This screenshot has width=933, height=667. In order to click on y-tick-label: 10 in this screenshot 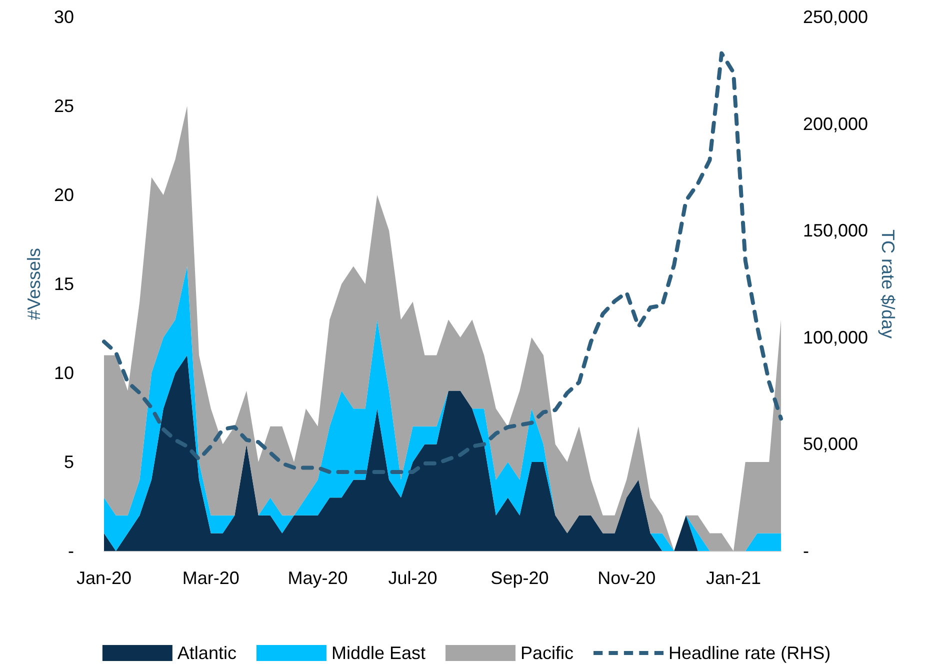, I will do `click(64, 373)`.